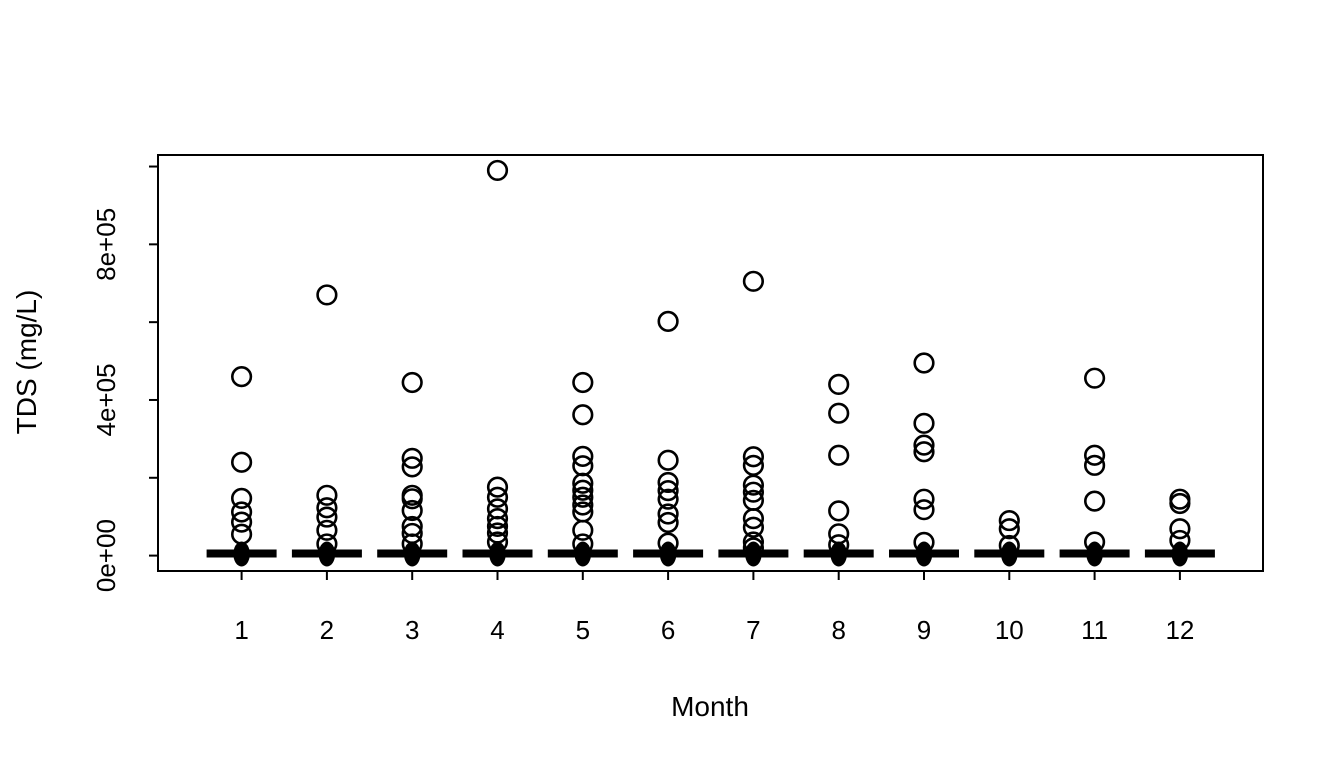 The height and width of the screenshot is (768, 1344). I want to click on y-tick-label: 8e+05, so click(106, 244).